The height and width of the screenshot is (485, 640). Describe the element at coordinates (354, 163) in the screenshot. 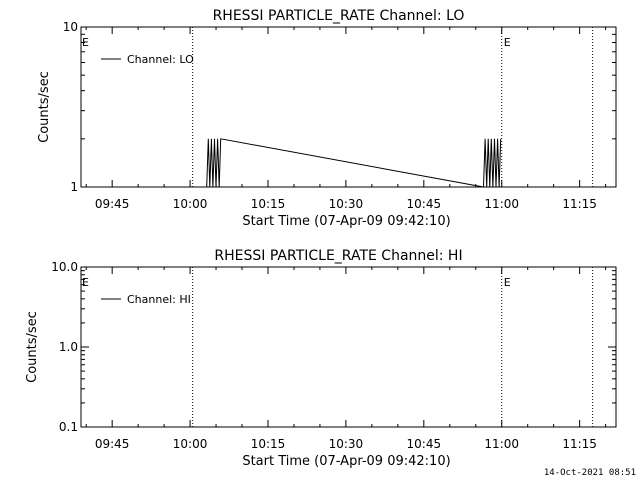

I see `series-line` at that location.